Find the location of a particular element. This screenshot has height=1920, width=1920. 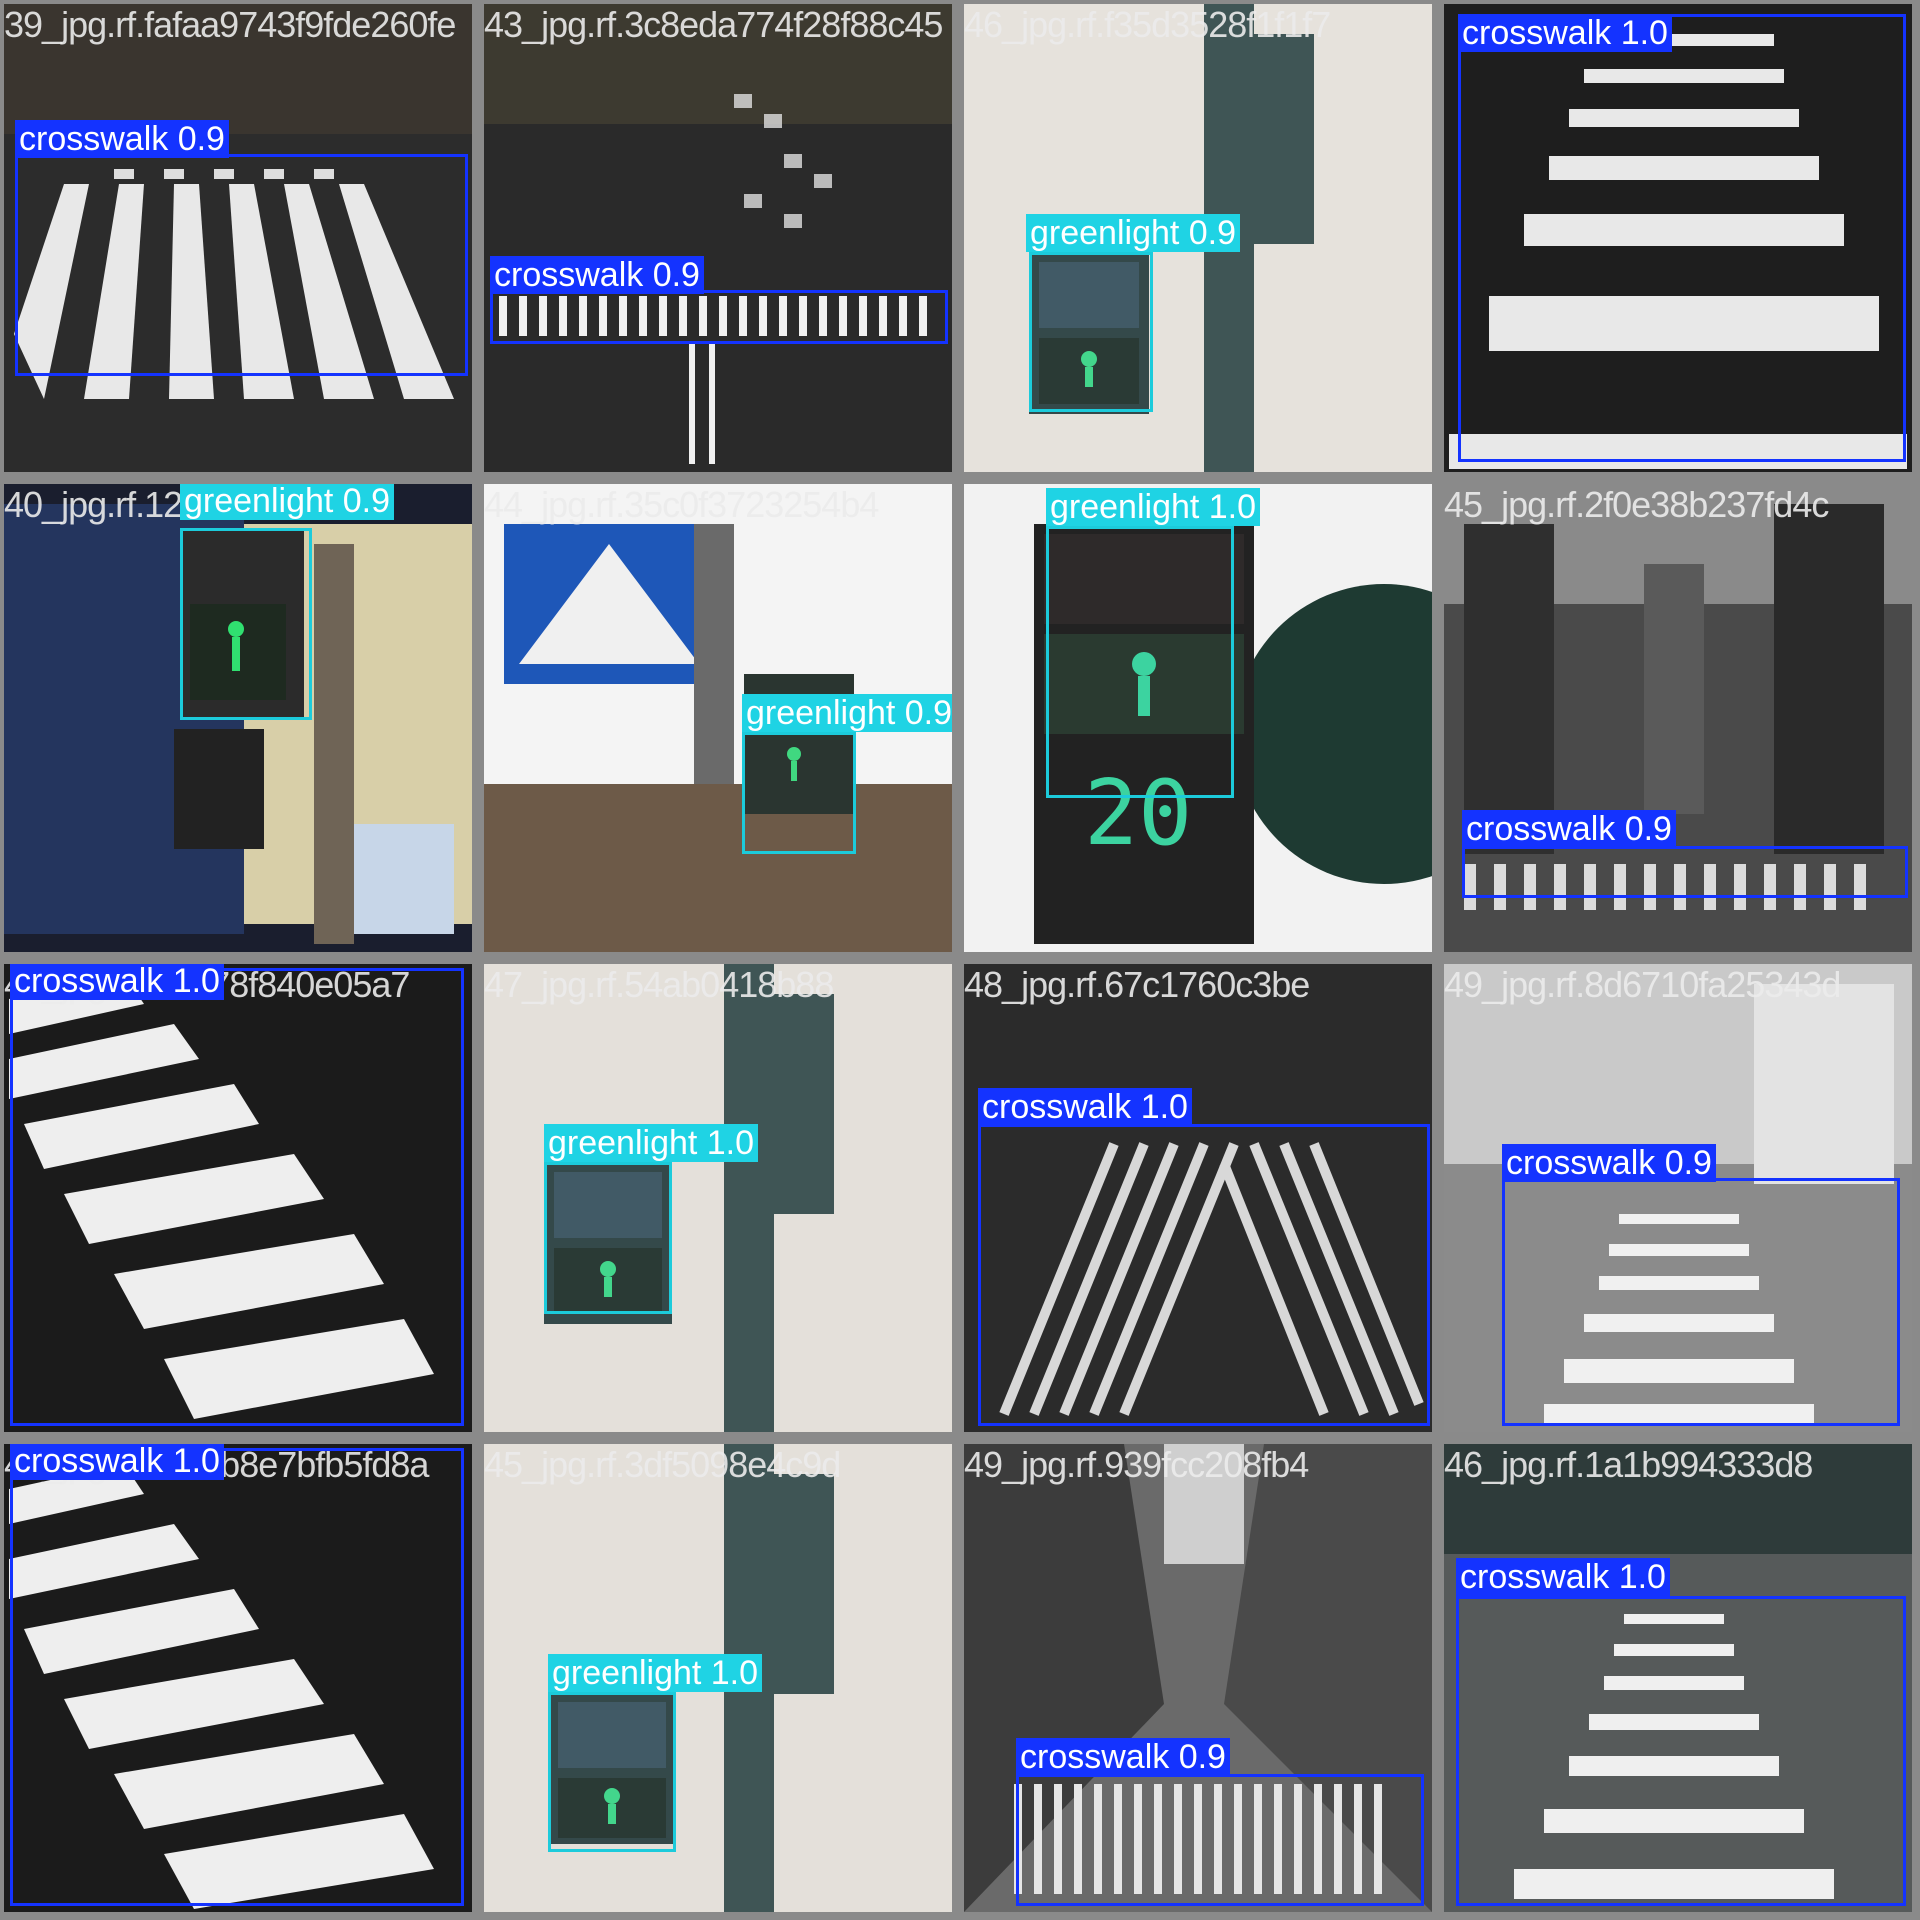

tile-filename: 49_jpg.rf.939fcc208fb4 is located at coordinates (1136, 1464).